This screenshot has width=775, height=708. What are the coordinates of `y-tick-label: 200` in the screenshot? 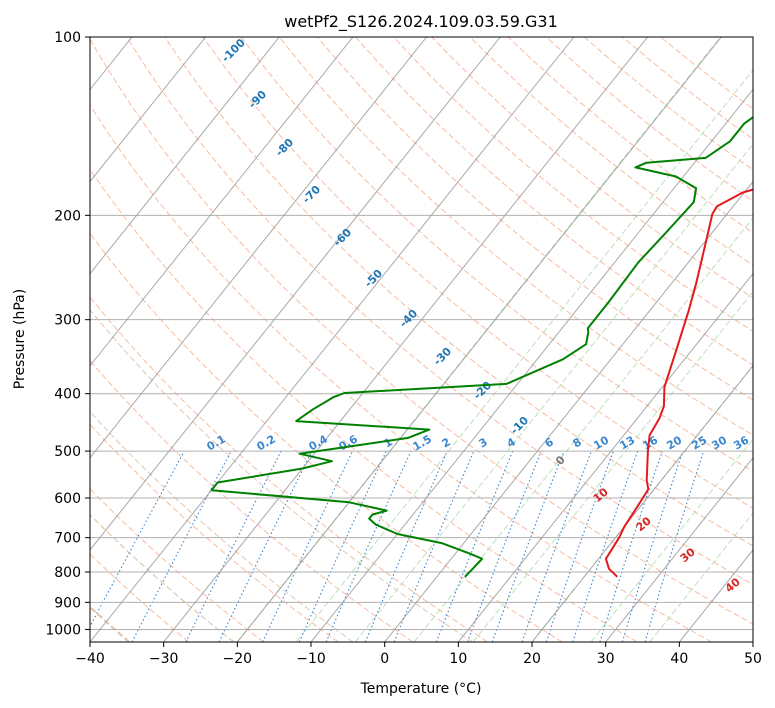 It's located at (67, 216).